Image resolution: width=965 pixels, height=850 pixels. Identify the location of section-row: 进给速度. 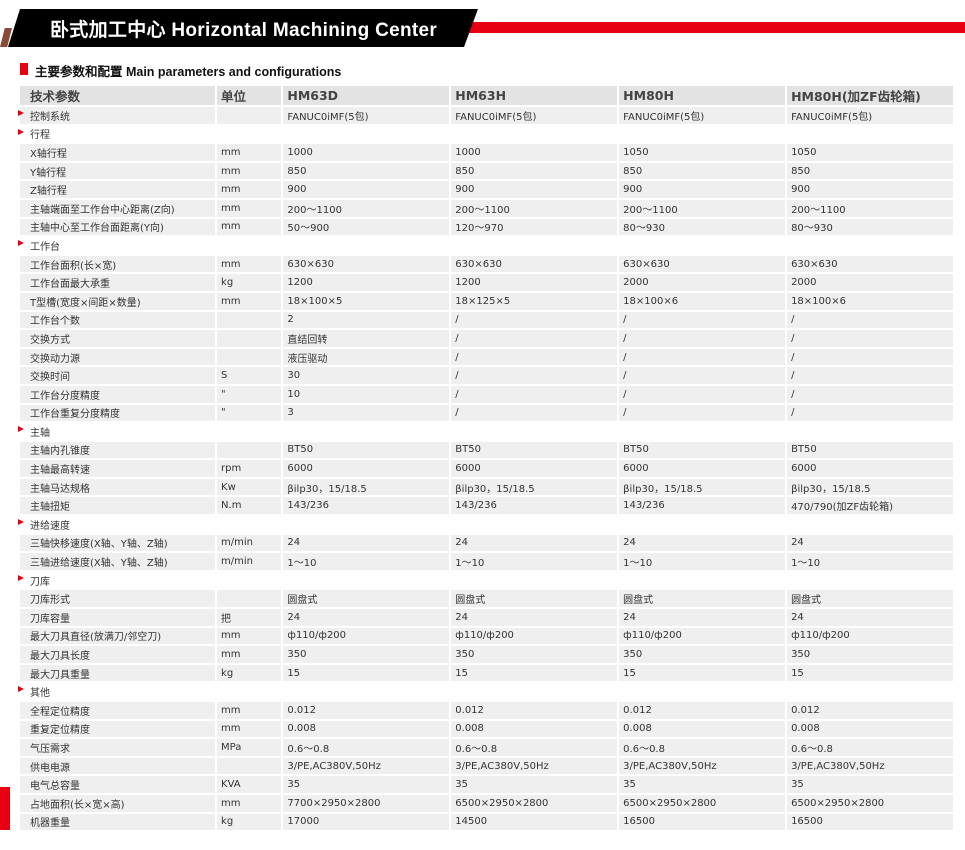
(486, 525).